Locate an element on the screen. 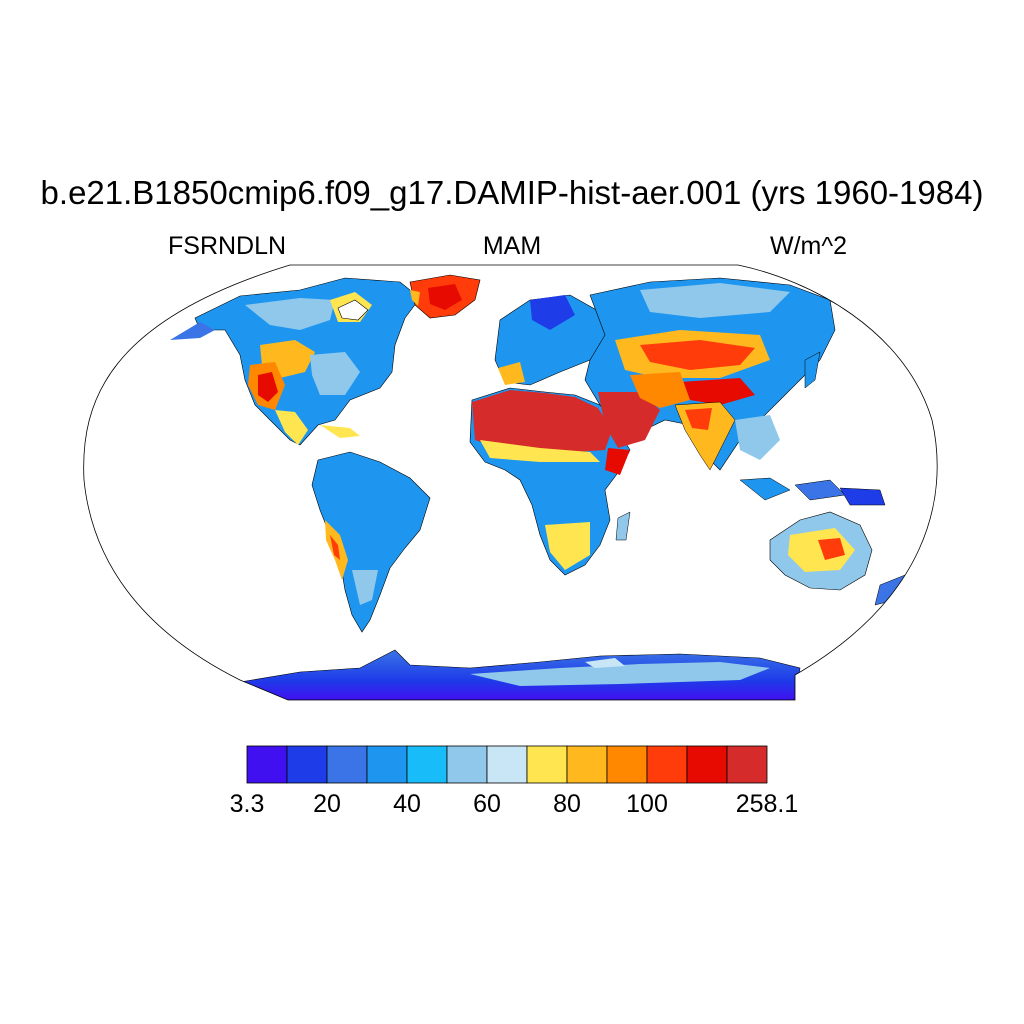 The width and height of the screenshot is (1024, 1024). greenland-edge is located at coordinates (415, 298).